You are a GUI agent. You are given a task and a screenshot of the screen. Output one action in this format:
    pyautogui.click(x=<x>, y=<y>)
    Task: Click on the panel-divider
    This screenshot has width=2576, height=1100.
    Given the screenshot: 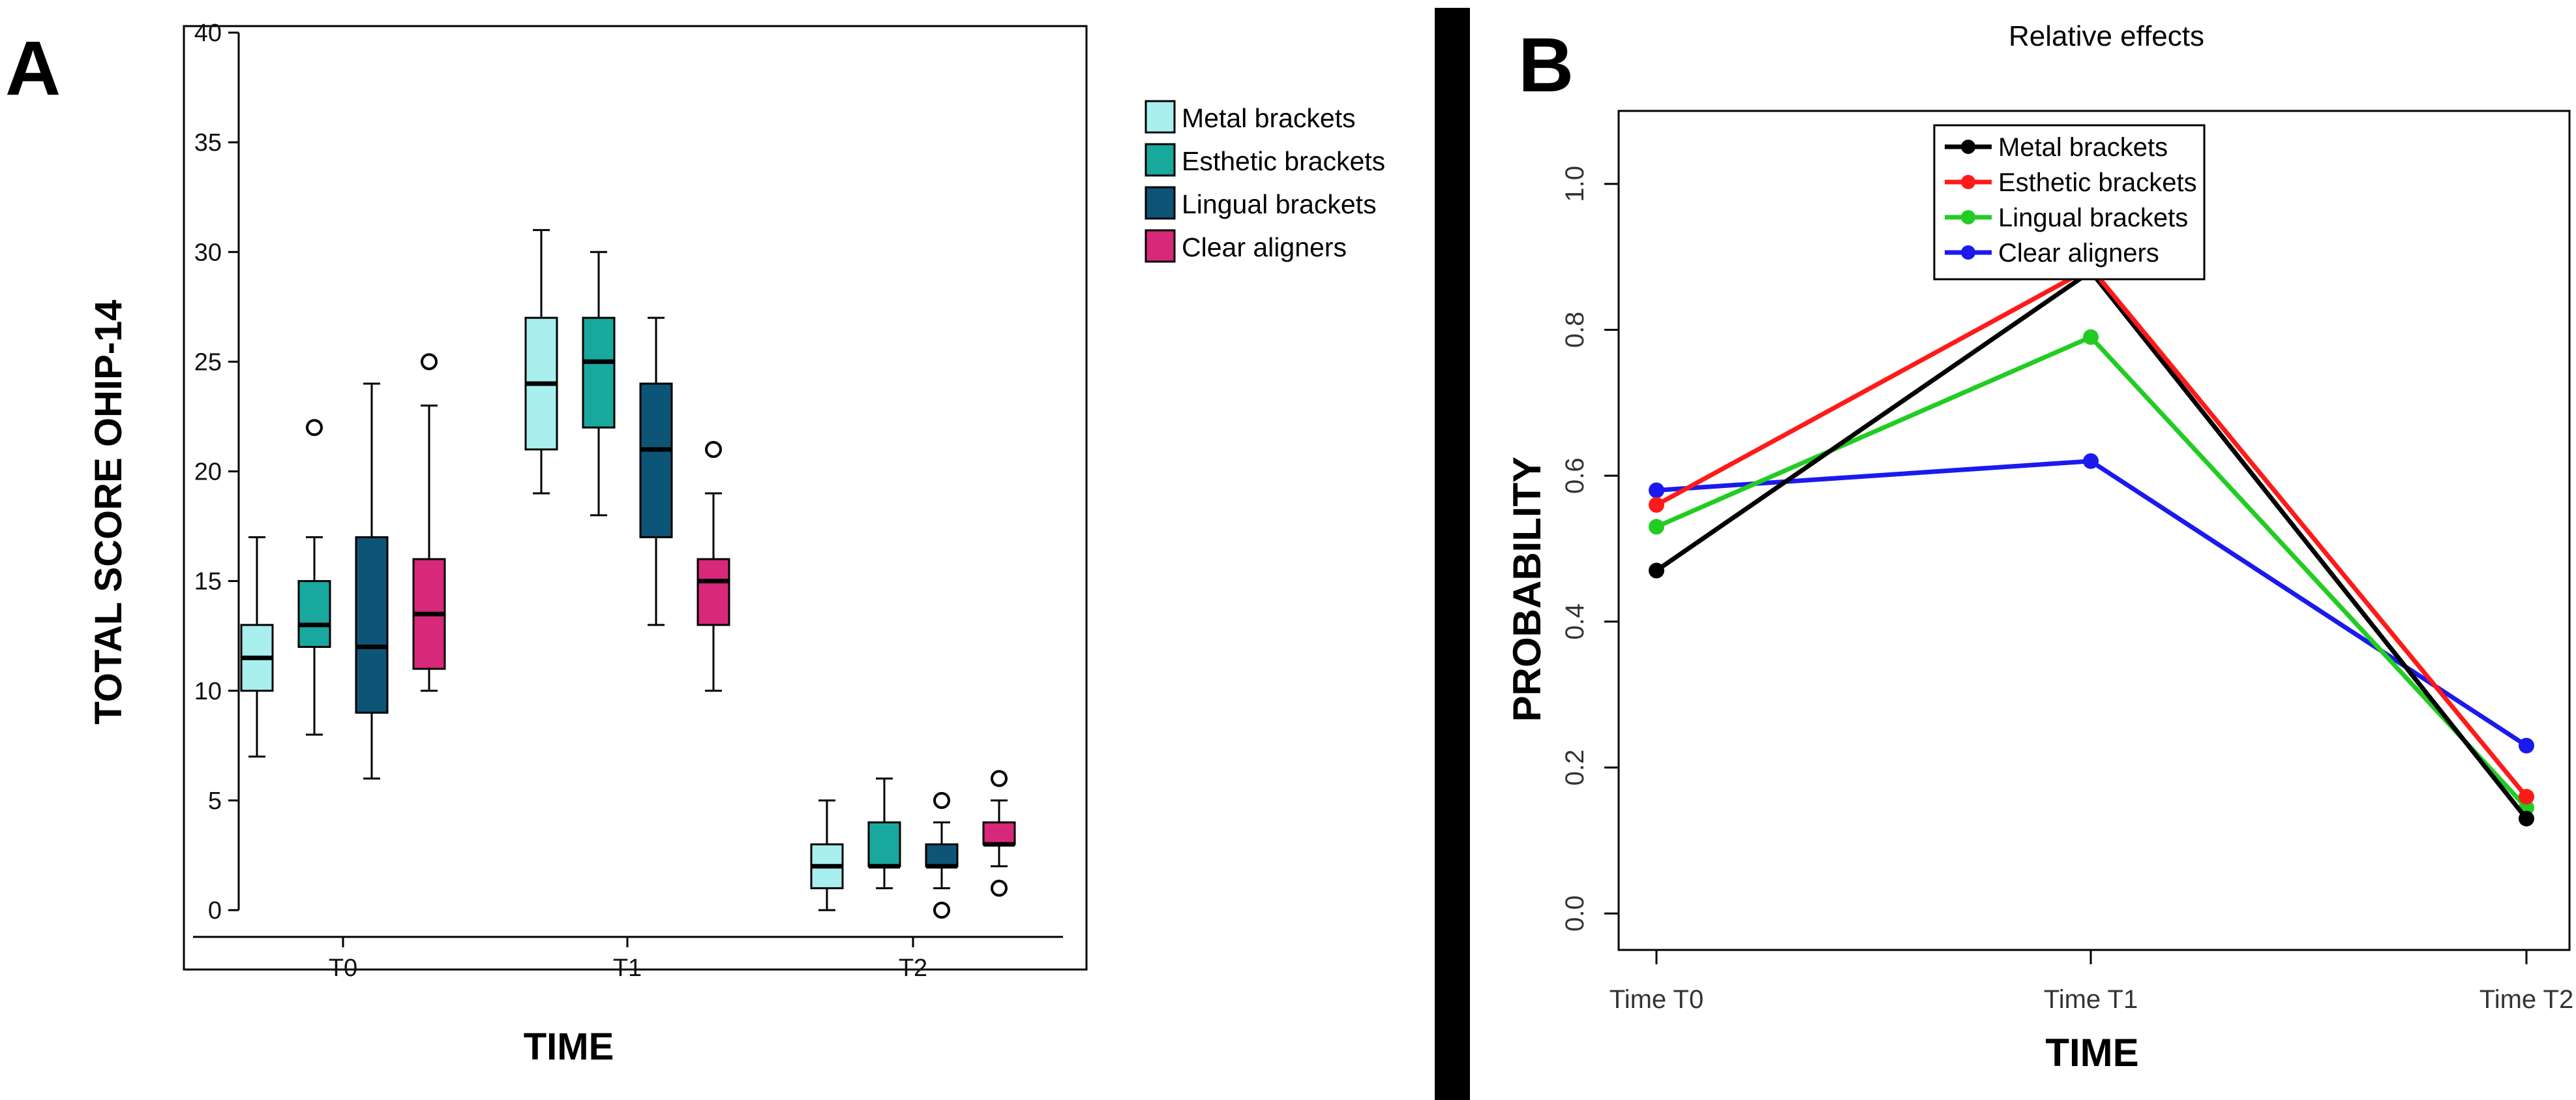 What is the action you would take?
    pyautogui.click(x=1452, y=554)
    